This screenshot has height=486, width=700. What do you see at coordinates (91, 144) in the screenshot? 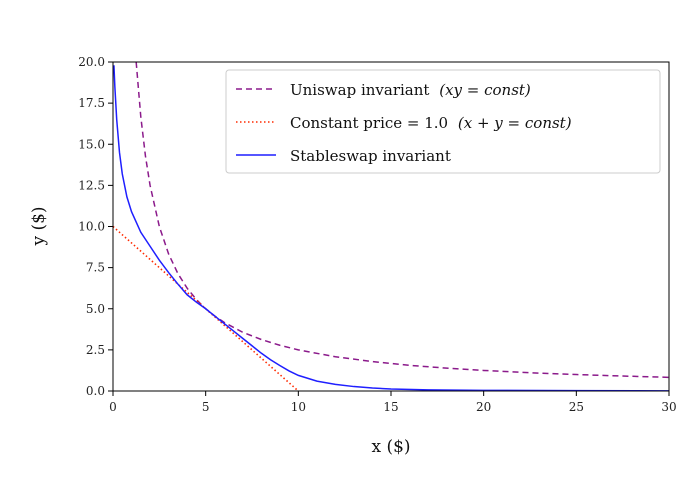
I see `y-tick-label: 15.0` at bounding box center [91, 144].